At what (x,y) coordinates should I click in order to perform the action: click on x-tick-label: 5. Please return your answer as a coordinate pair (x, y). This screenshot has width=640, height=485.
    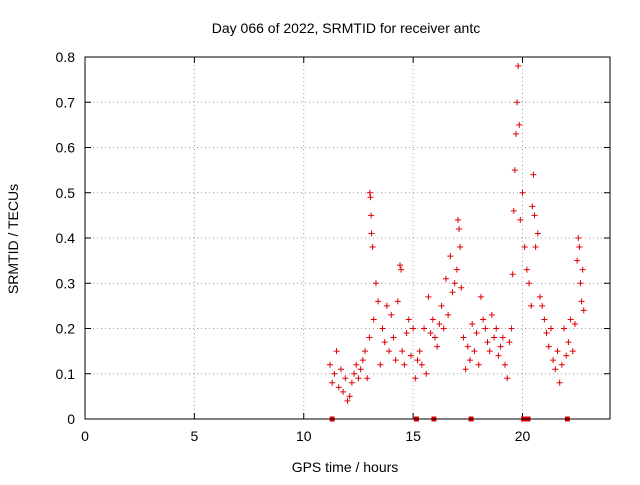
    Looking at the image, I should click on (194, 436).